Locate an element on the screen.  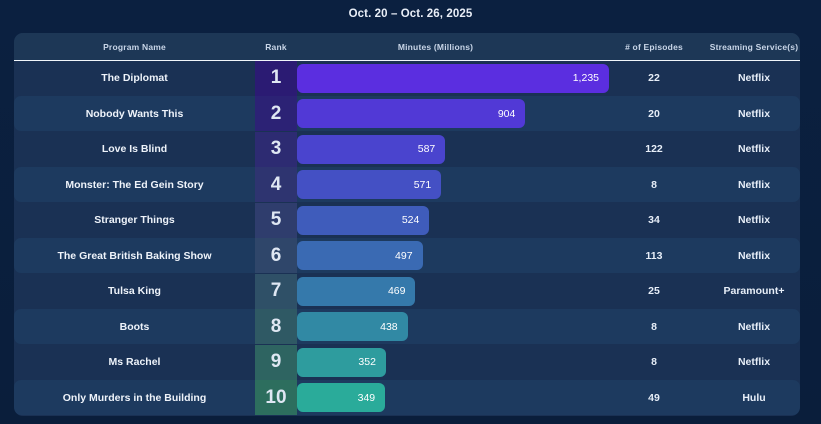
column-header-streaming-service: Streaming Service(s) is located at coordinates (754, 46).